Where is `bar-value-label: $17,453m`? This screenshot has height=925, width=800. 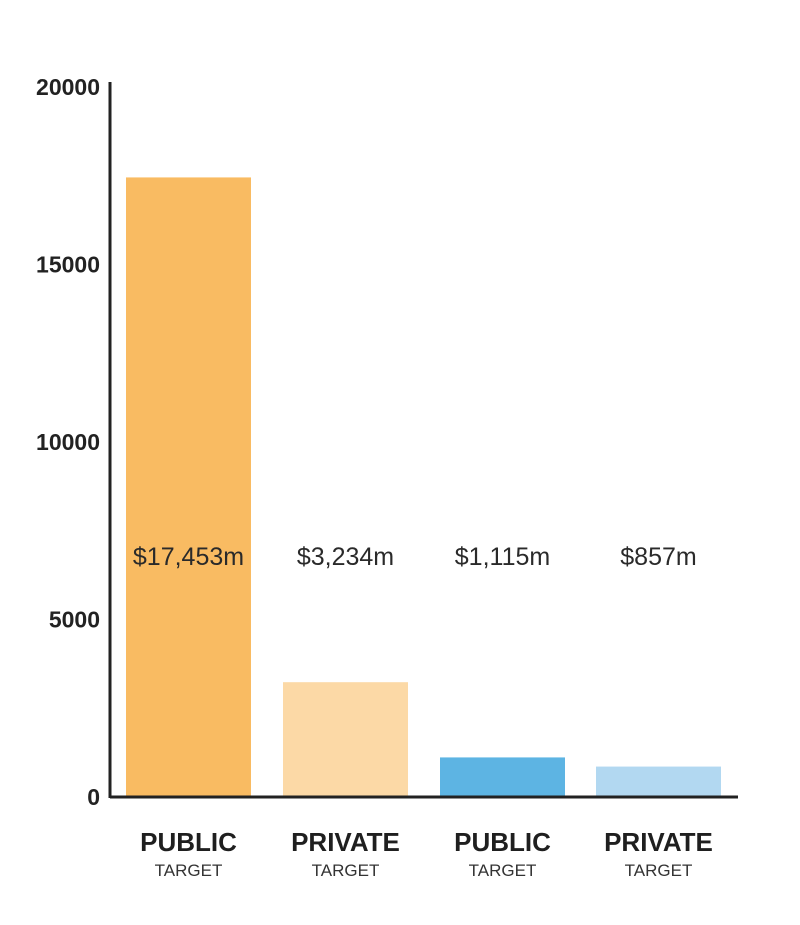
bar-value-label: $17,453m is located at coordinates (188, 557).